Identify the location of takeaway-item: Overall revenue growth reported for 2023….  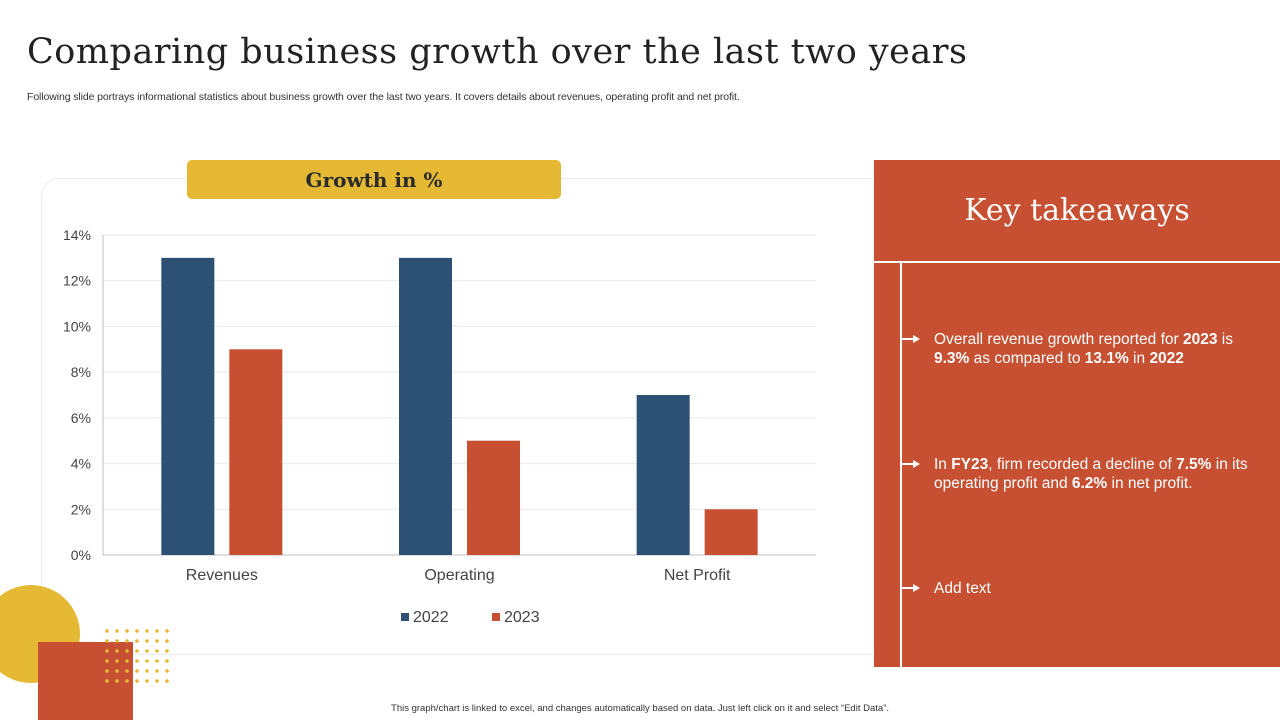
(1087, 349).